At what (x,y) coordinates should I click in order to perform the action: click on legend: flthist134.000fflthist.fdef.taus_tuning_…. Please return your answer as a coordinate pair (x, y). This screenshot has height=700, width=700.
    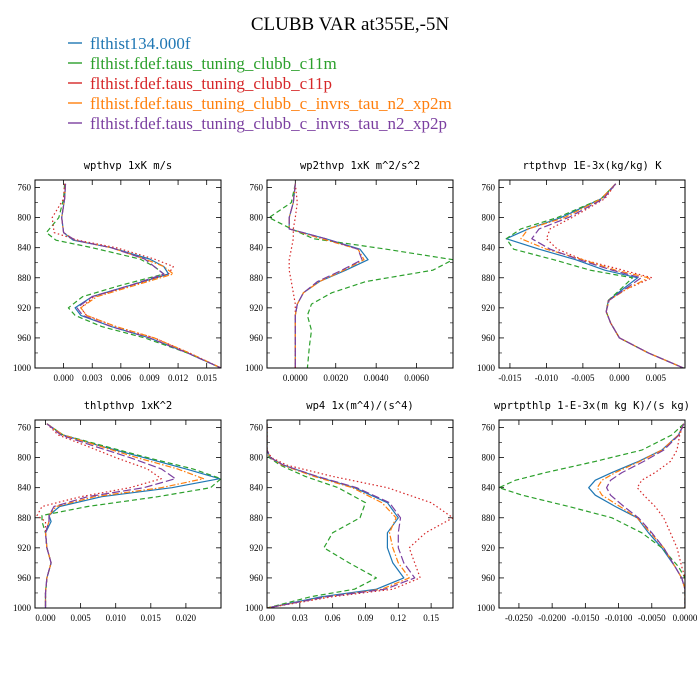
    Looking at the image, I should click on (260, 83).